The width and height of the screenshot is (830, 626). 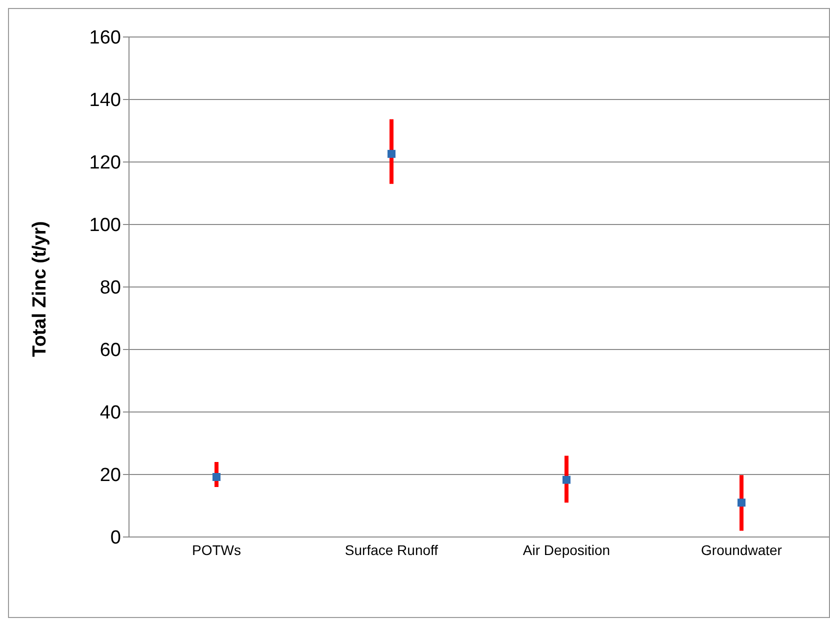 I want to click on y-tick-label: 0, so click(x=115, y=538).